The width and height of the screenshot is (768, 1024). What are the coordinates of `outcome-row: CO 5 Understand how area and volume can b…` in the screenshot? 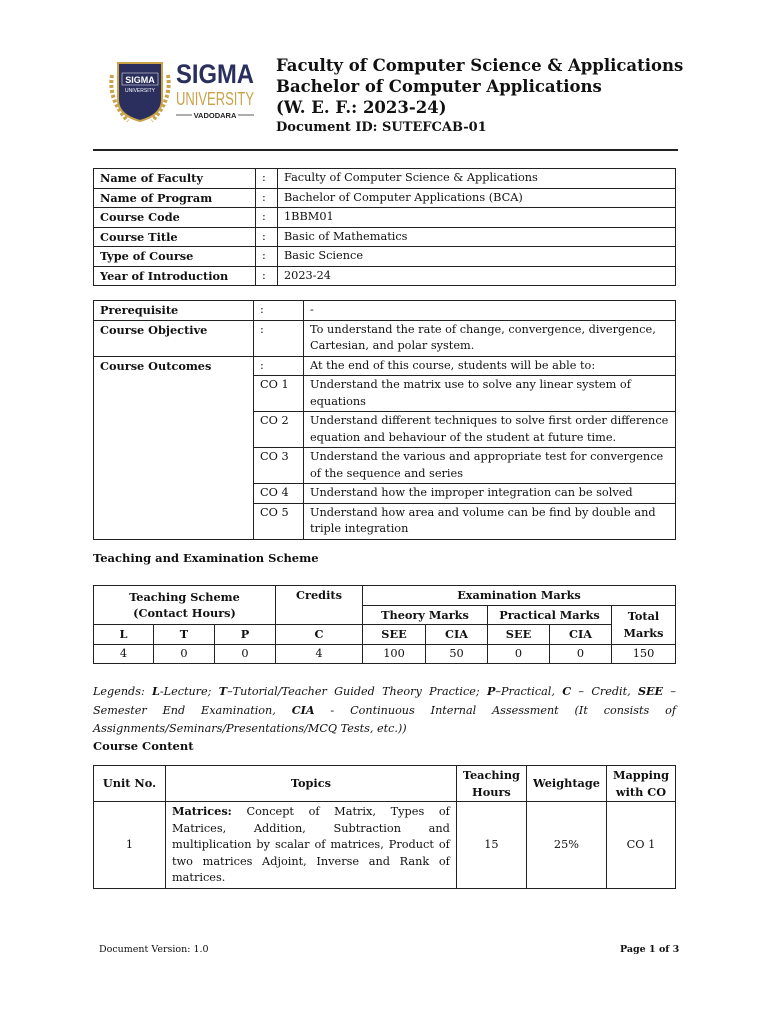 It's located at (385, 521).